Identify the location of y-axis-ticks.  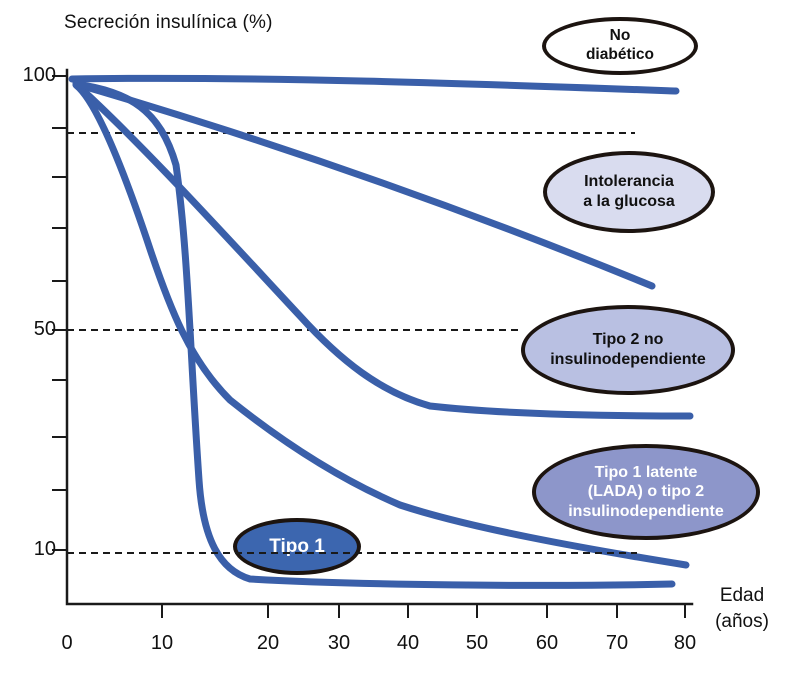
(59, 313).